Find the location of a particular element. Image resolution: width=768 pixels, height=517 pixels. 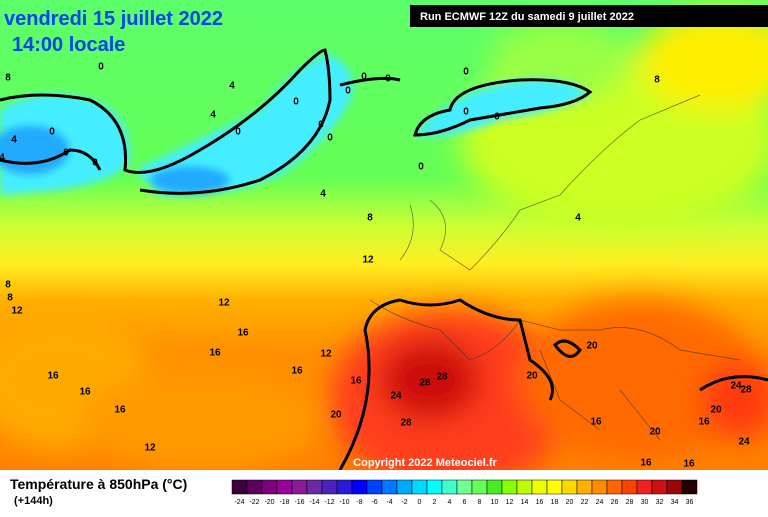

scale-label: -14 is located at coordinates (314, 502).